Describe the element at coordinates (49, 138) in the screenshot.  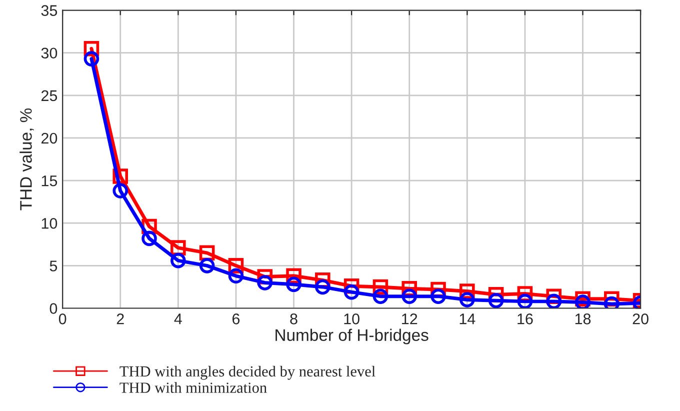
I see `y-tick-label: 20` at that location.